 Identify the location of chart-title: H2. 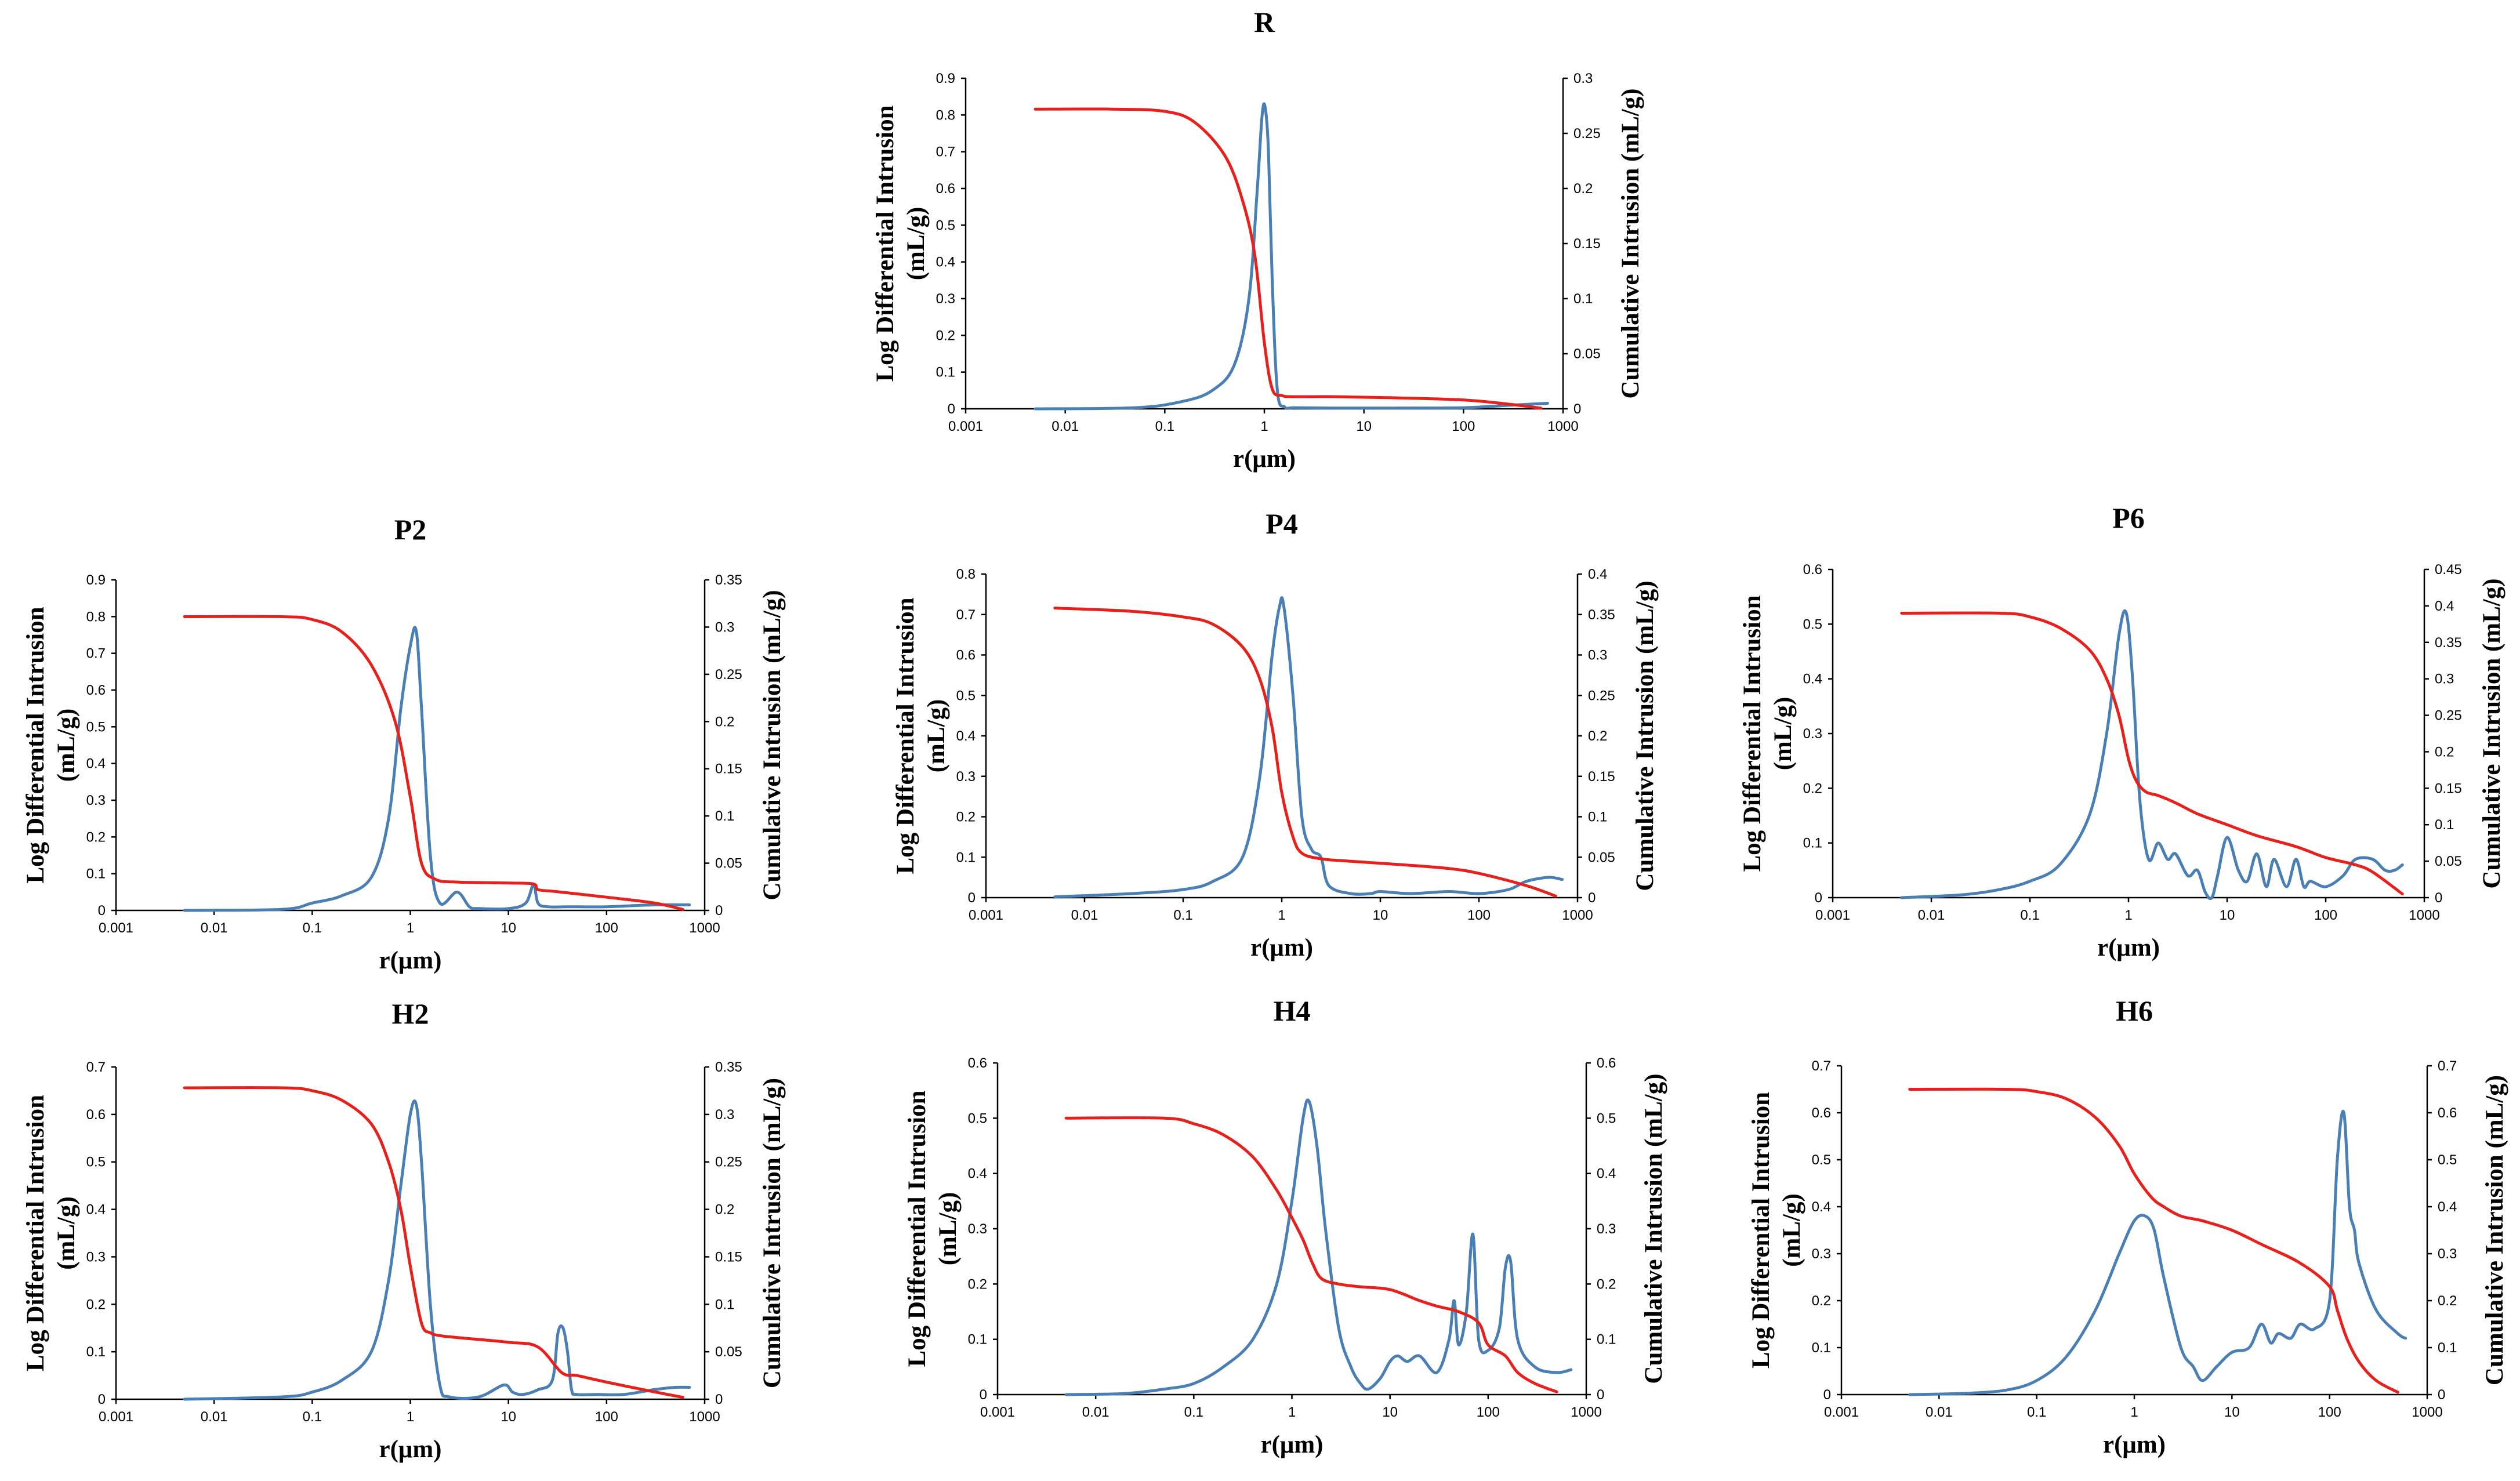
(410, 1013).